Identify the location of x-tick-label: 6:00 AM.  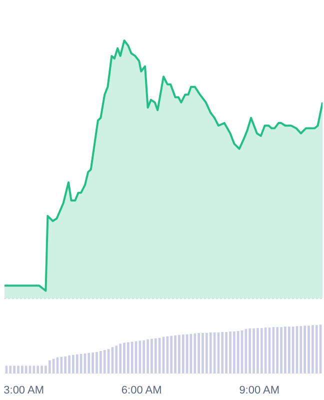
(141, 390).